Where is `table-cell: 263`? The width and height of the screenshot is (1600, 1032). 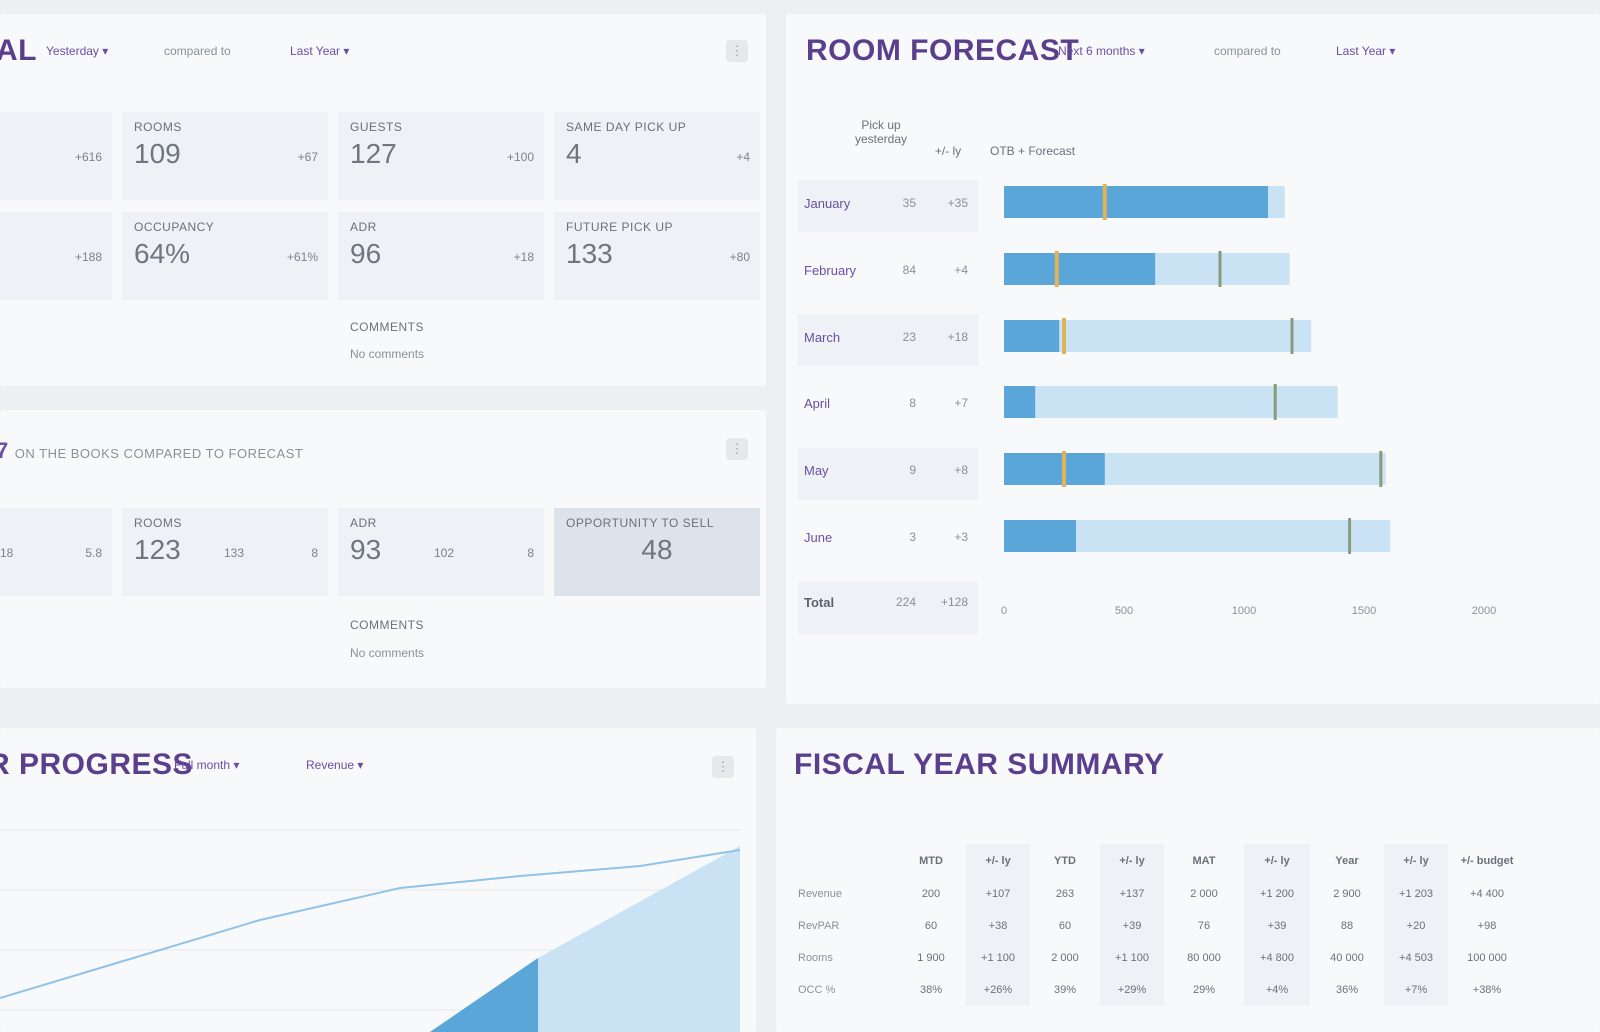
table-cell: 263 is located at coordinates (1065, 894).